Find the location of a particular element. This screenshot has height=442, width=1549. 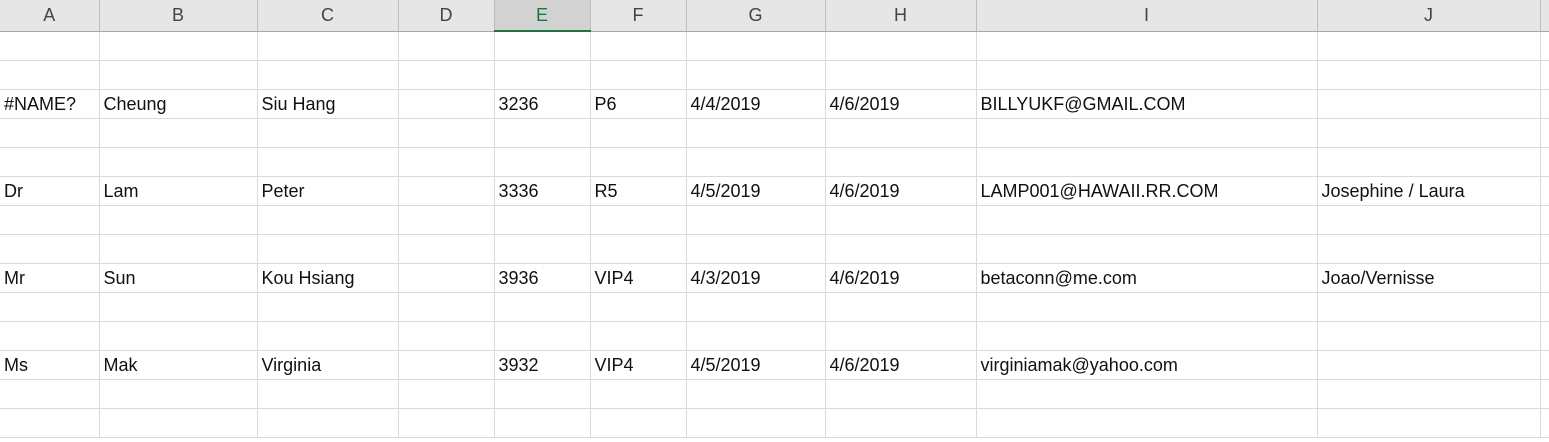

cell-e: 3936 is located at coordinates (542, 278).